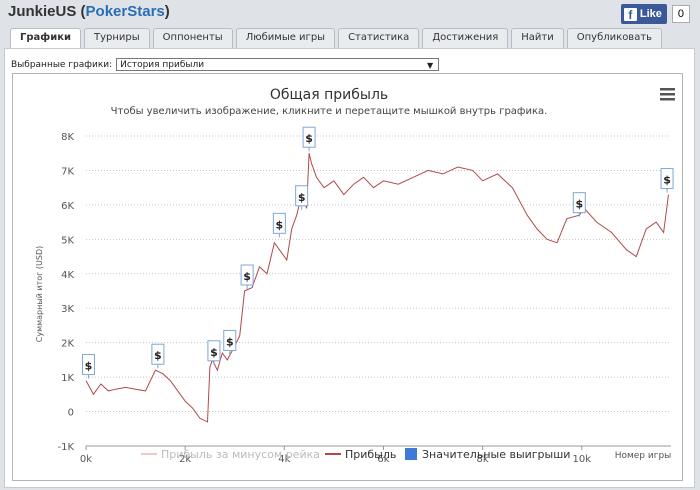 This screenshot has height=490, width=700. I want to click on x-axis-title: Номер игры, so click(643, 456).